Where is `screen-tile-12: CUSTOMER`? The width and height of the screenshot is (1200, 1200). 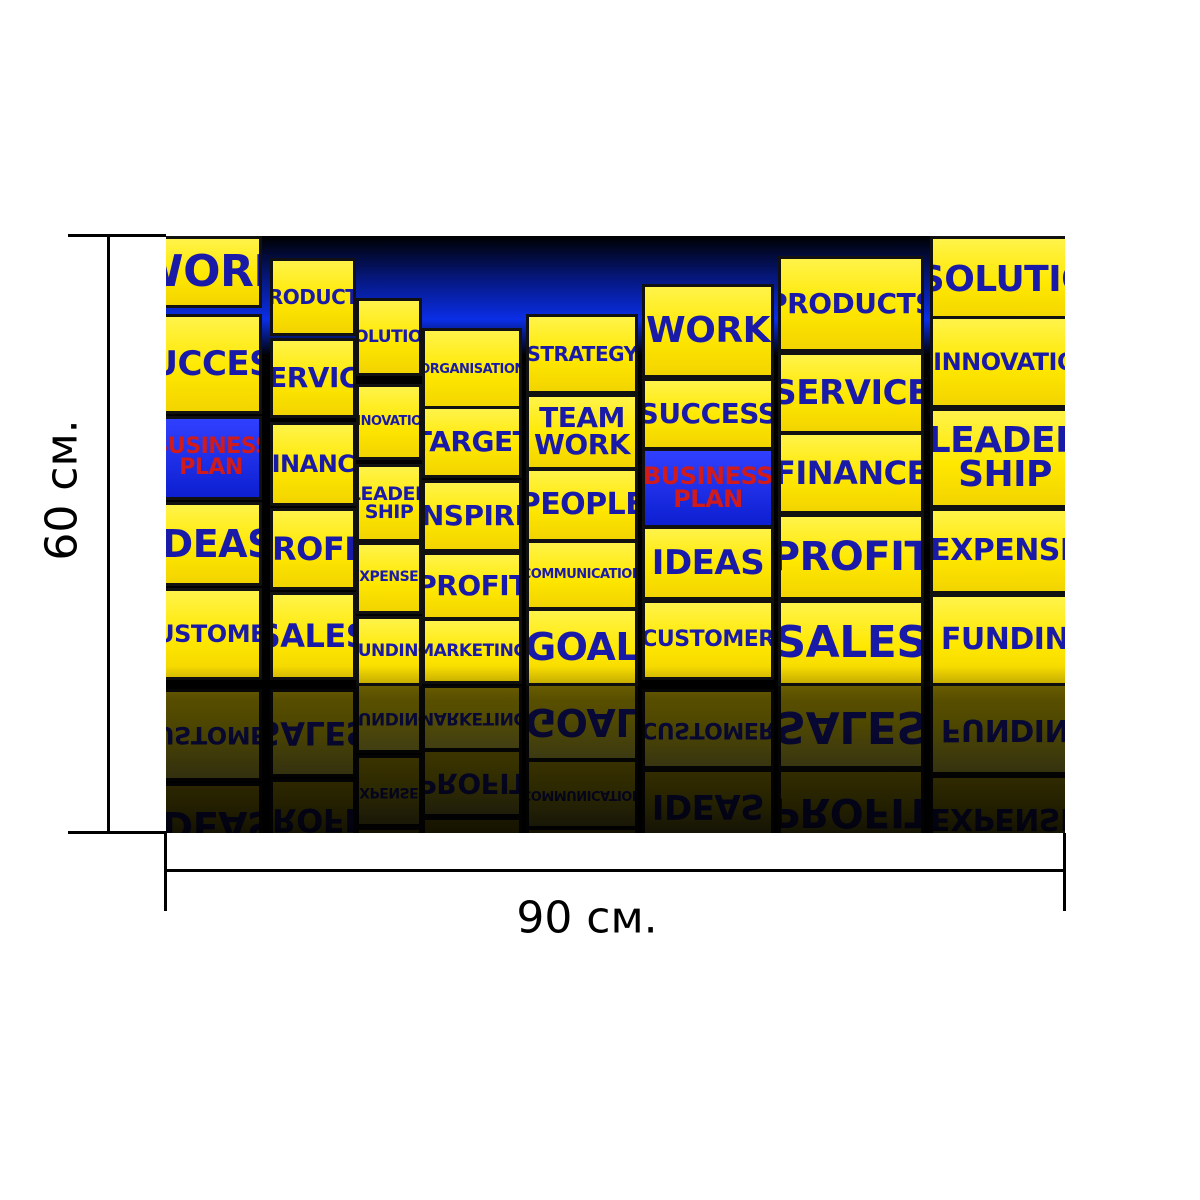 screen-tile-12: CUSTOMER is located at coordinates (214, 634).